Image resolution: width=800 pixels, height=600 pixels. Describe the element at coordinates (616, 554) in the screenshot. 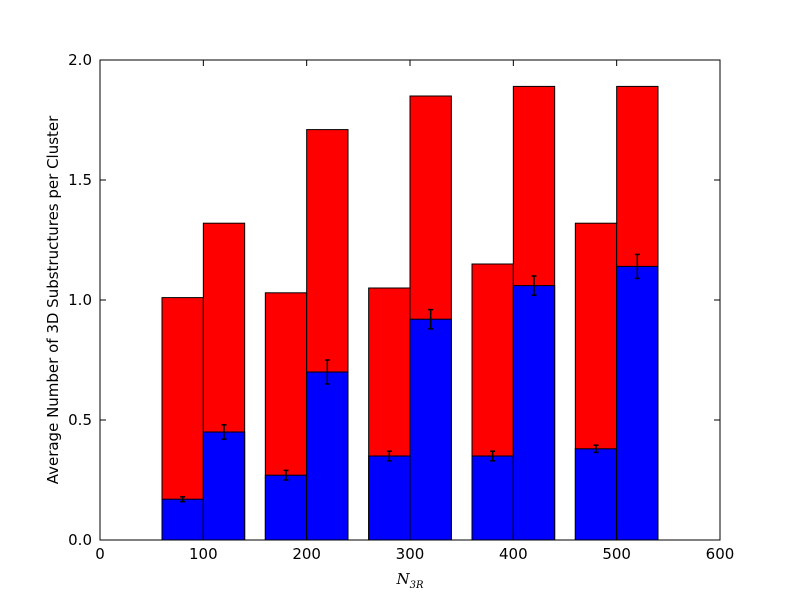

I see `x-tick-label: 500` at that location.